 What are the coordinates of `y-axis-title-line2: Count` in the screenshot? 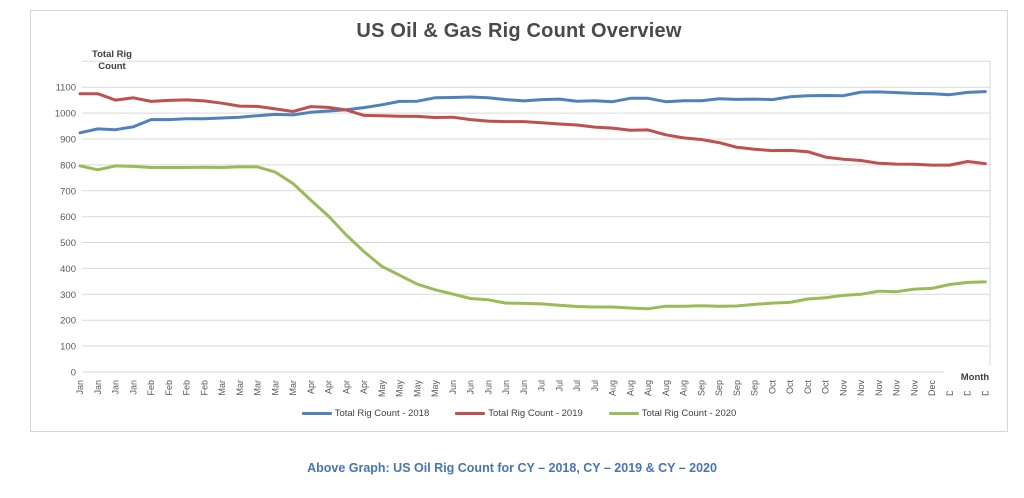 It's located at (112, 67).